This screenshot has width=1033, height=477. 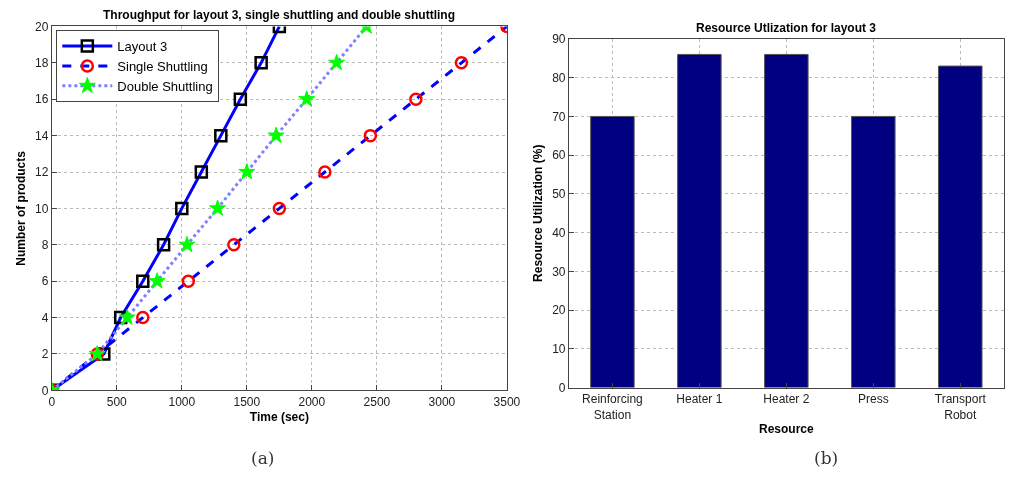 What do you see at coordinates (279, 416) in the screenshot?
I see `x-axis-title: Time (sec)` at bounding box center [279, 416].